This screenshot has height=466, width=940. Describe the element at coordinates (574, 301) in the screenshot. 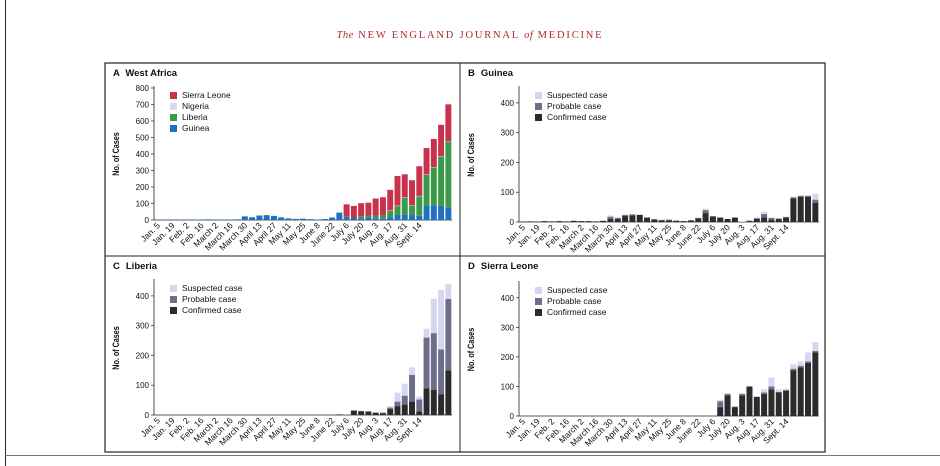

I see `legend-label: Probable case` at that location.